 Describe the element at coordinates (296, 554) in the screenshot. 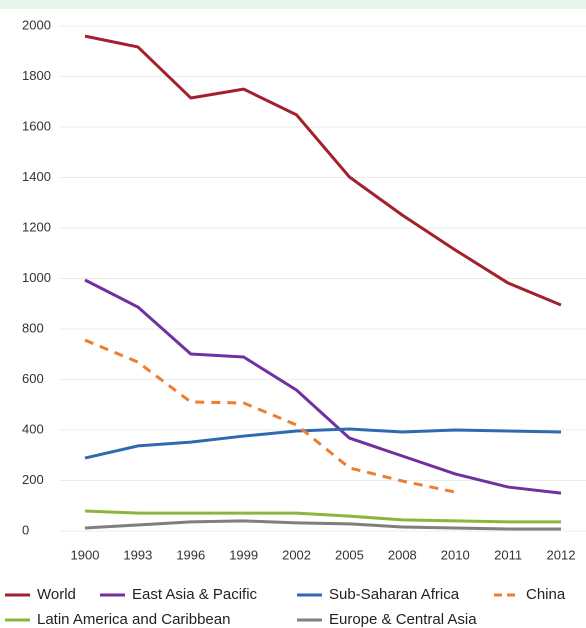

I see `x-tick-label: 2002` at that location.